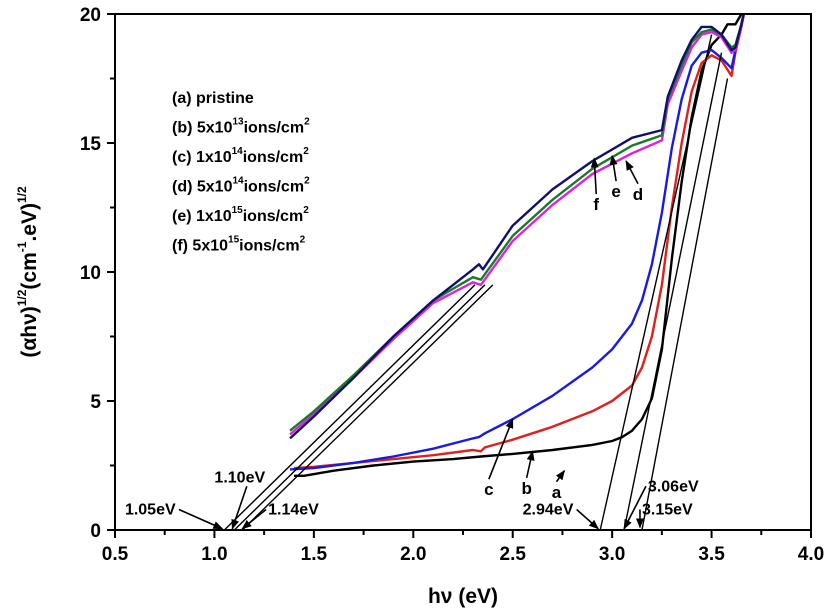 The height and width of the screenshot is (615, 833). What do you see at coordinates (596, 204) in the screenshot?
I see `annotation-f: f` at bounding box center [596, 204].